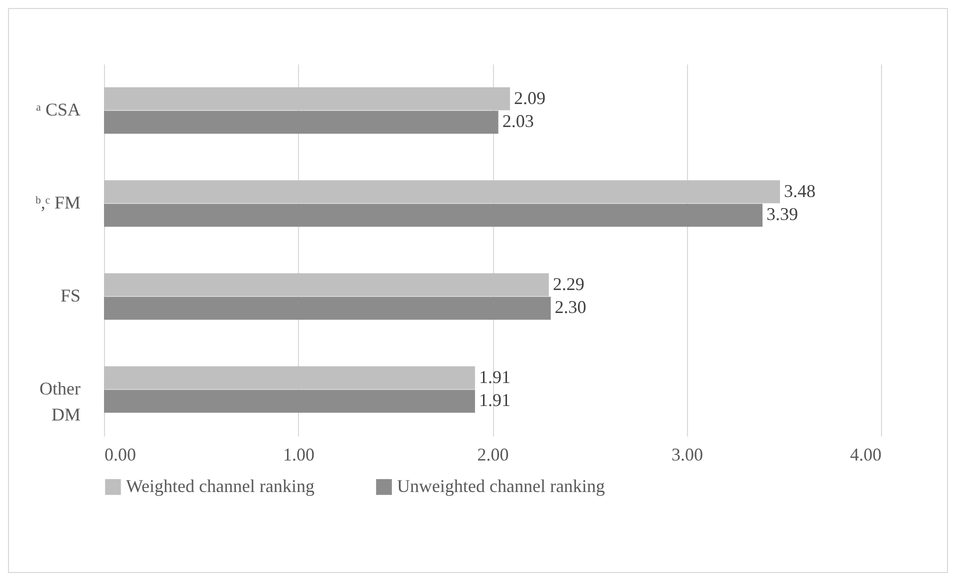 The image size is (960, 583). I want to click on legend-label: Unweighted channel ranking, so click(501, 486).